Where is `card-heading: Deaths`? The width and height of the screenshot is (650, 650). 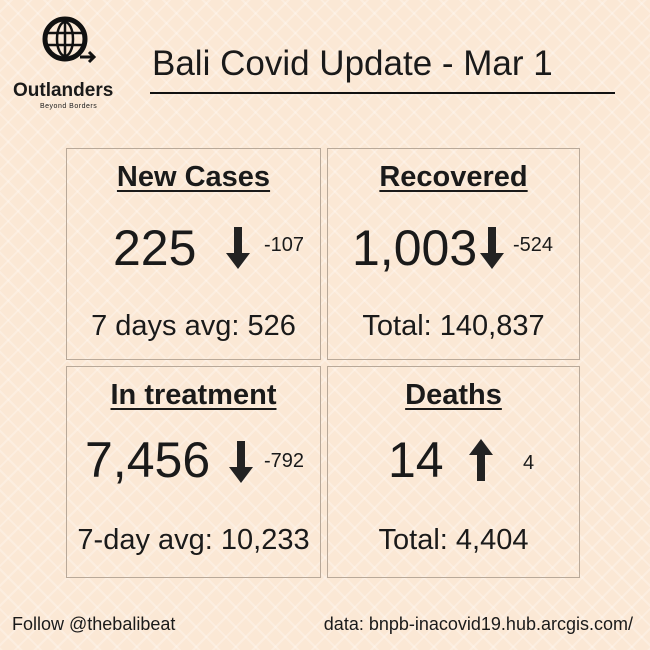
card-heading: Deaths is located at coordinates (453, 395).